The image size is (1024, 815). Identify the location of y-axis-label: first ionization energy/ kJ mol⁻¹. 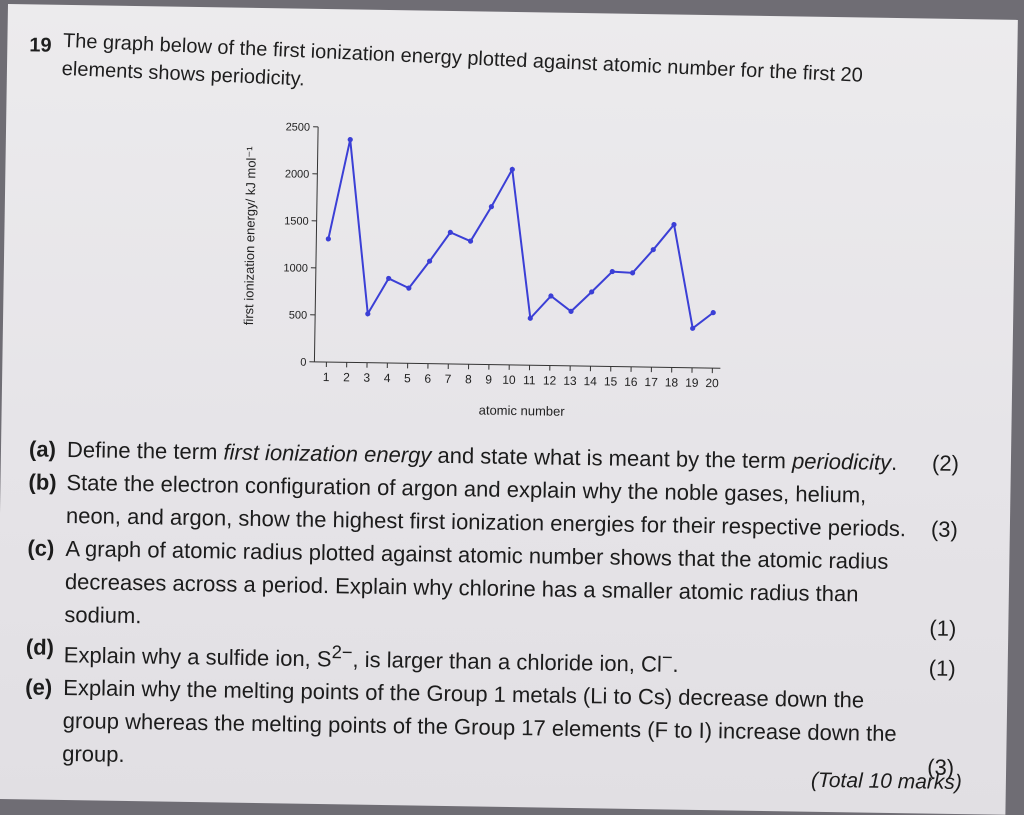
(250, 236).